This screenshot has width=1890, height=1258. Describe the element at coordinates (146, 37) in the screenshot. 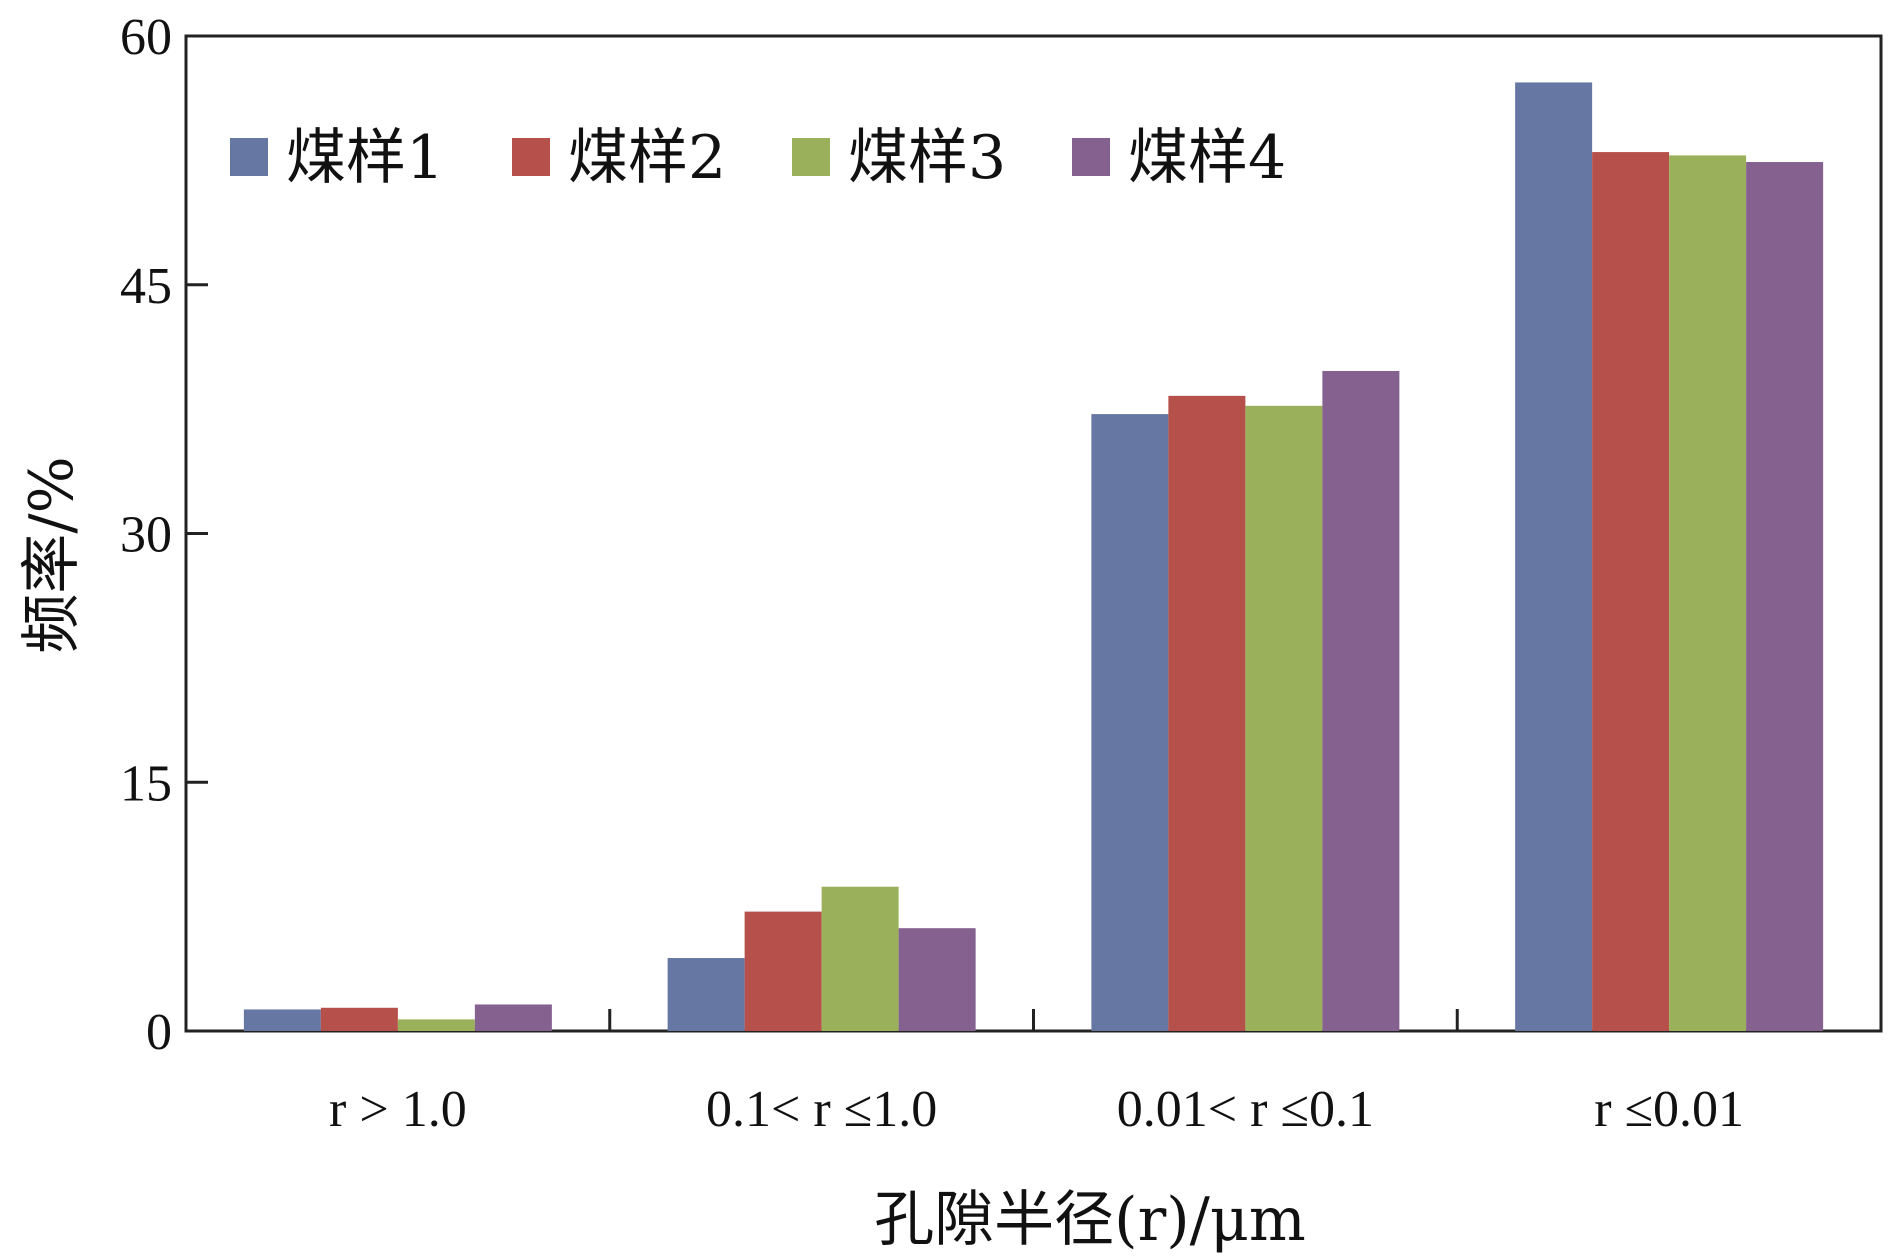

I see `y-tick-label: 60` at that location.